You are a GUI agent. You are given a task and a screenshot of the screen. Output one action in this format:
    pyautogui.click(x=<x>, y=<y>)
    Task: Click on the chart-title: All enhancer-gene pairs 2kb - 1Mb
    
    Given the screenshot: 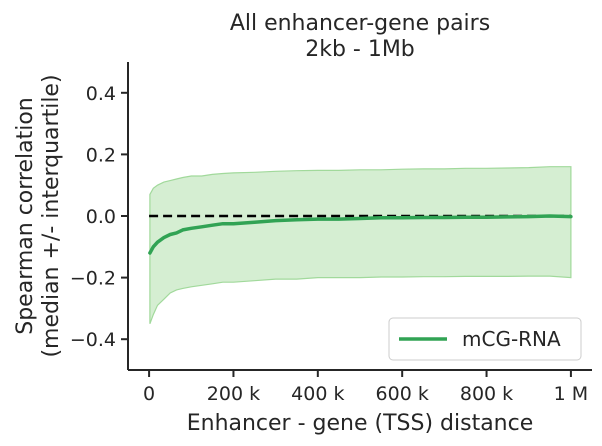 What is the action you would take?
    pyautogui.click(x=360, y=36)
    